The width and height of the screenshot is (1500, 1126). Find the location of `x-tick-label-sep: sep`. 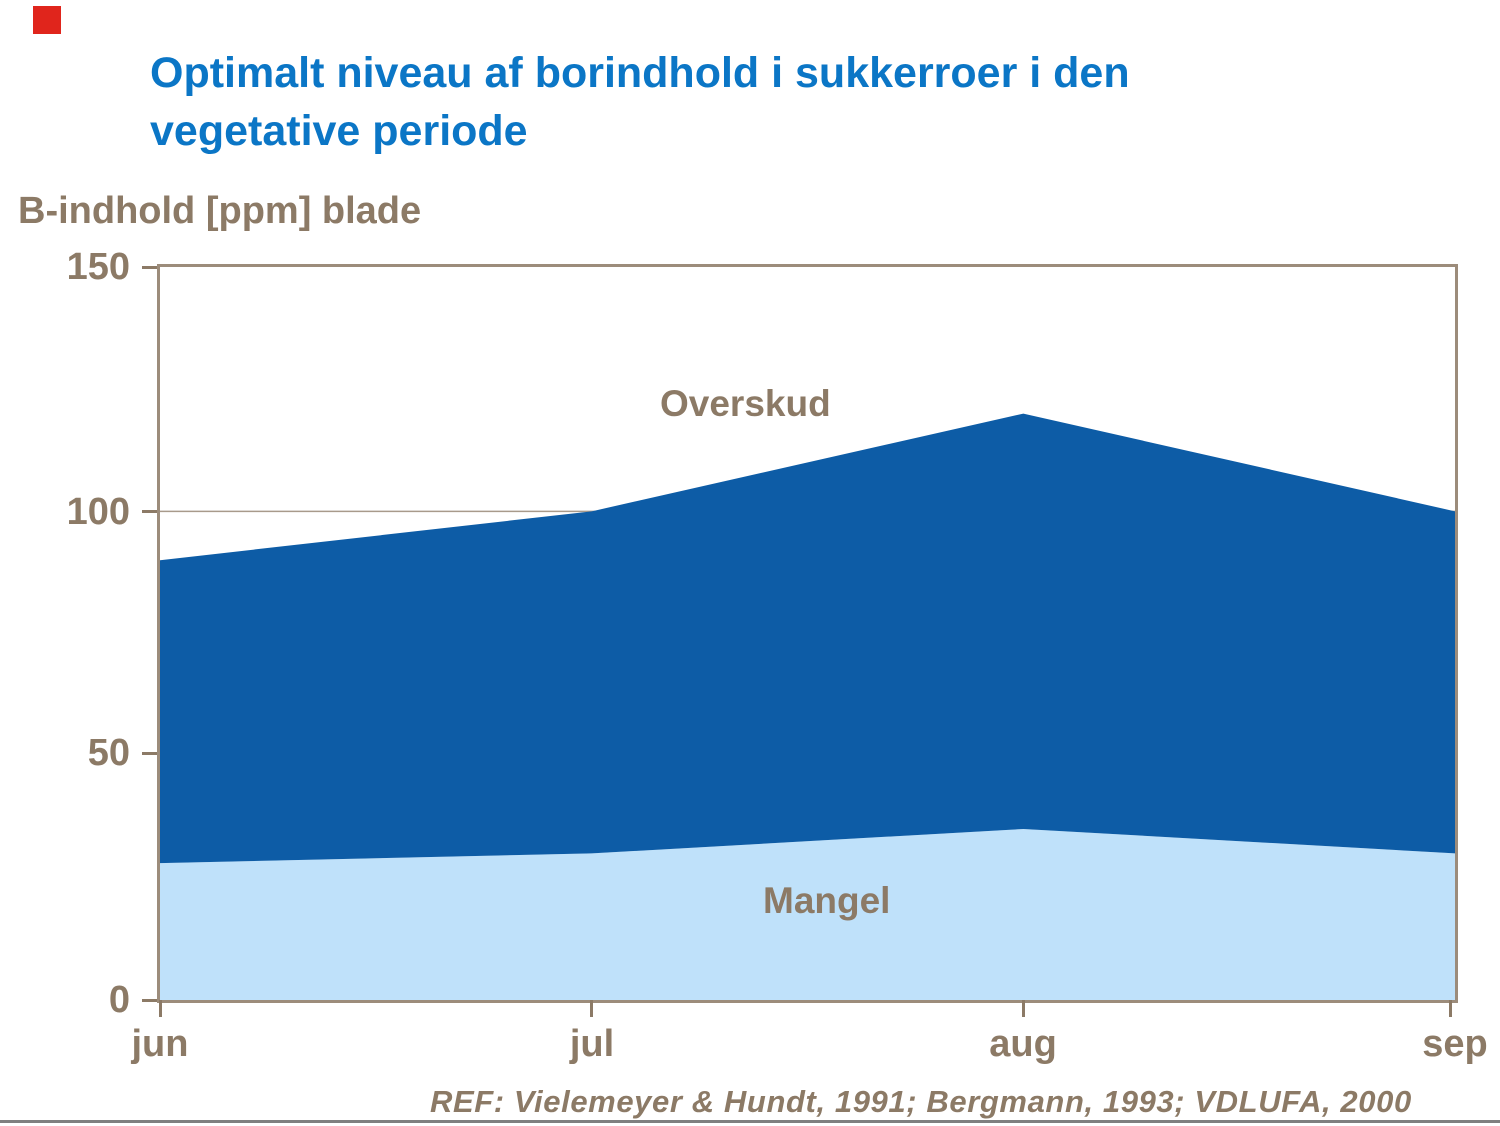

x-tick-label-sep: sep is located at coordinates (1455, 1044).